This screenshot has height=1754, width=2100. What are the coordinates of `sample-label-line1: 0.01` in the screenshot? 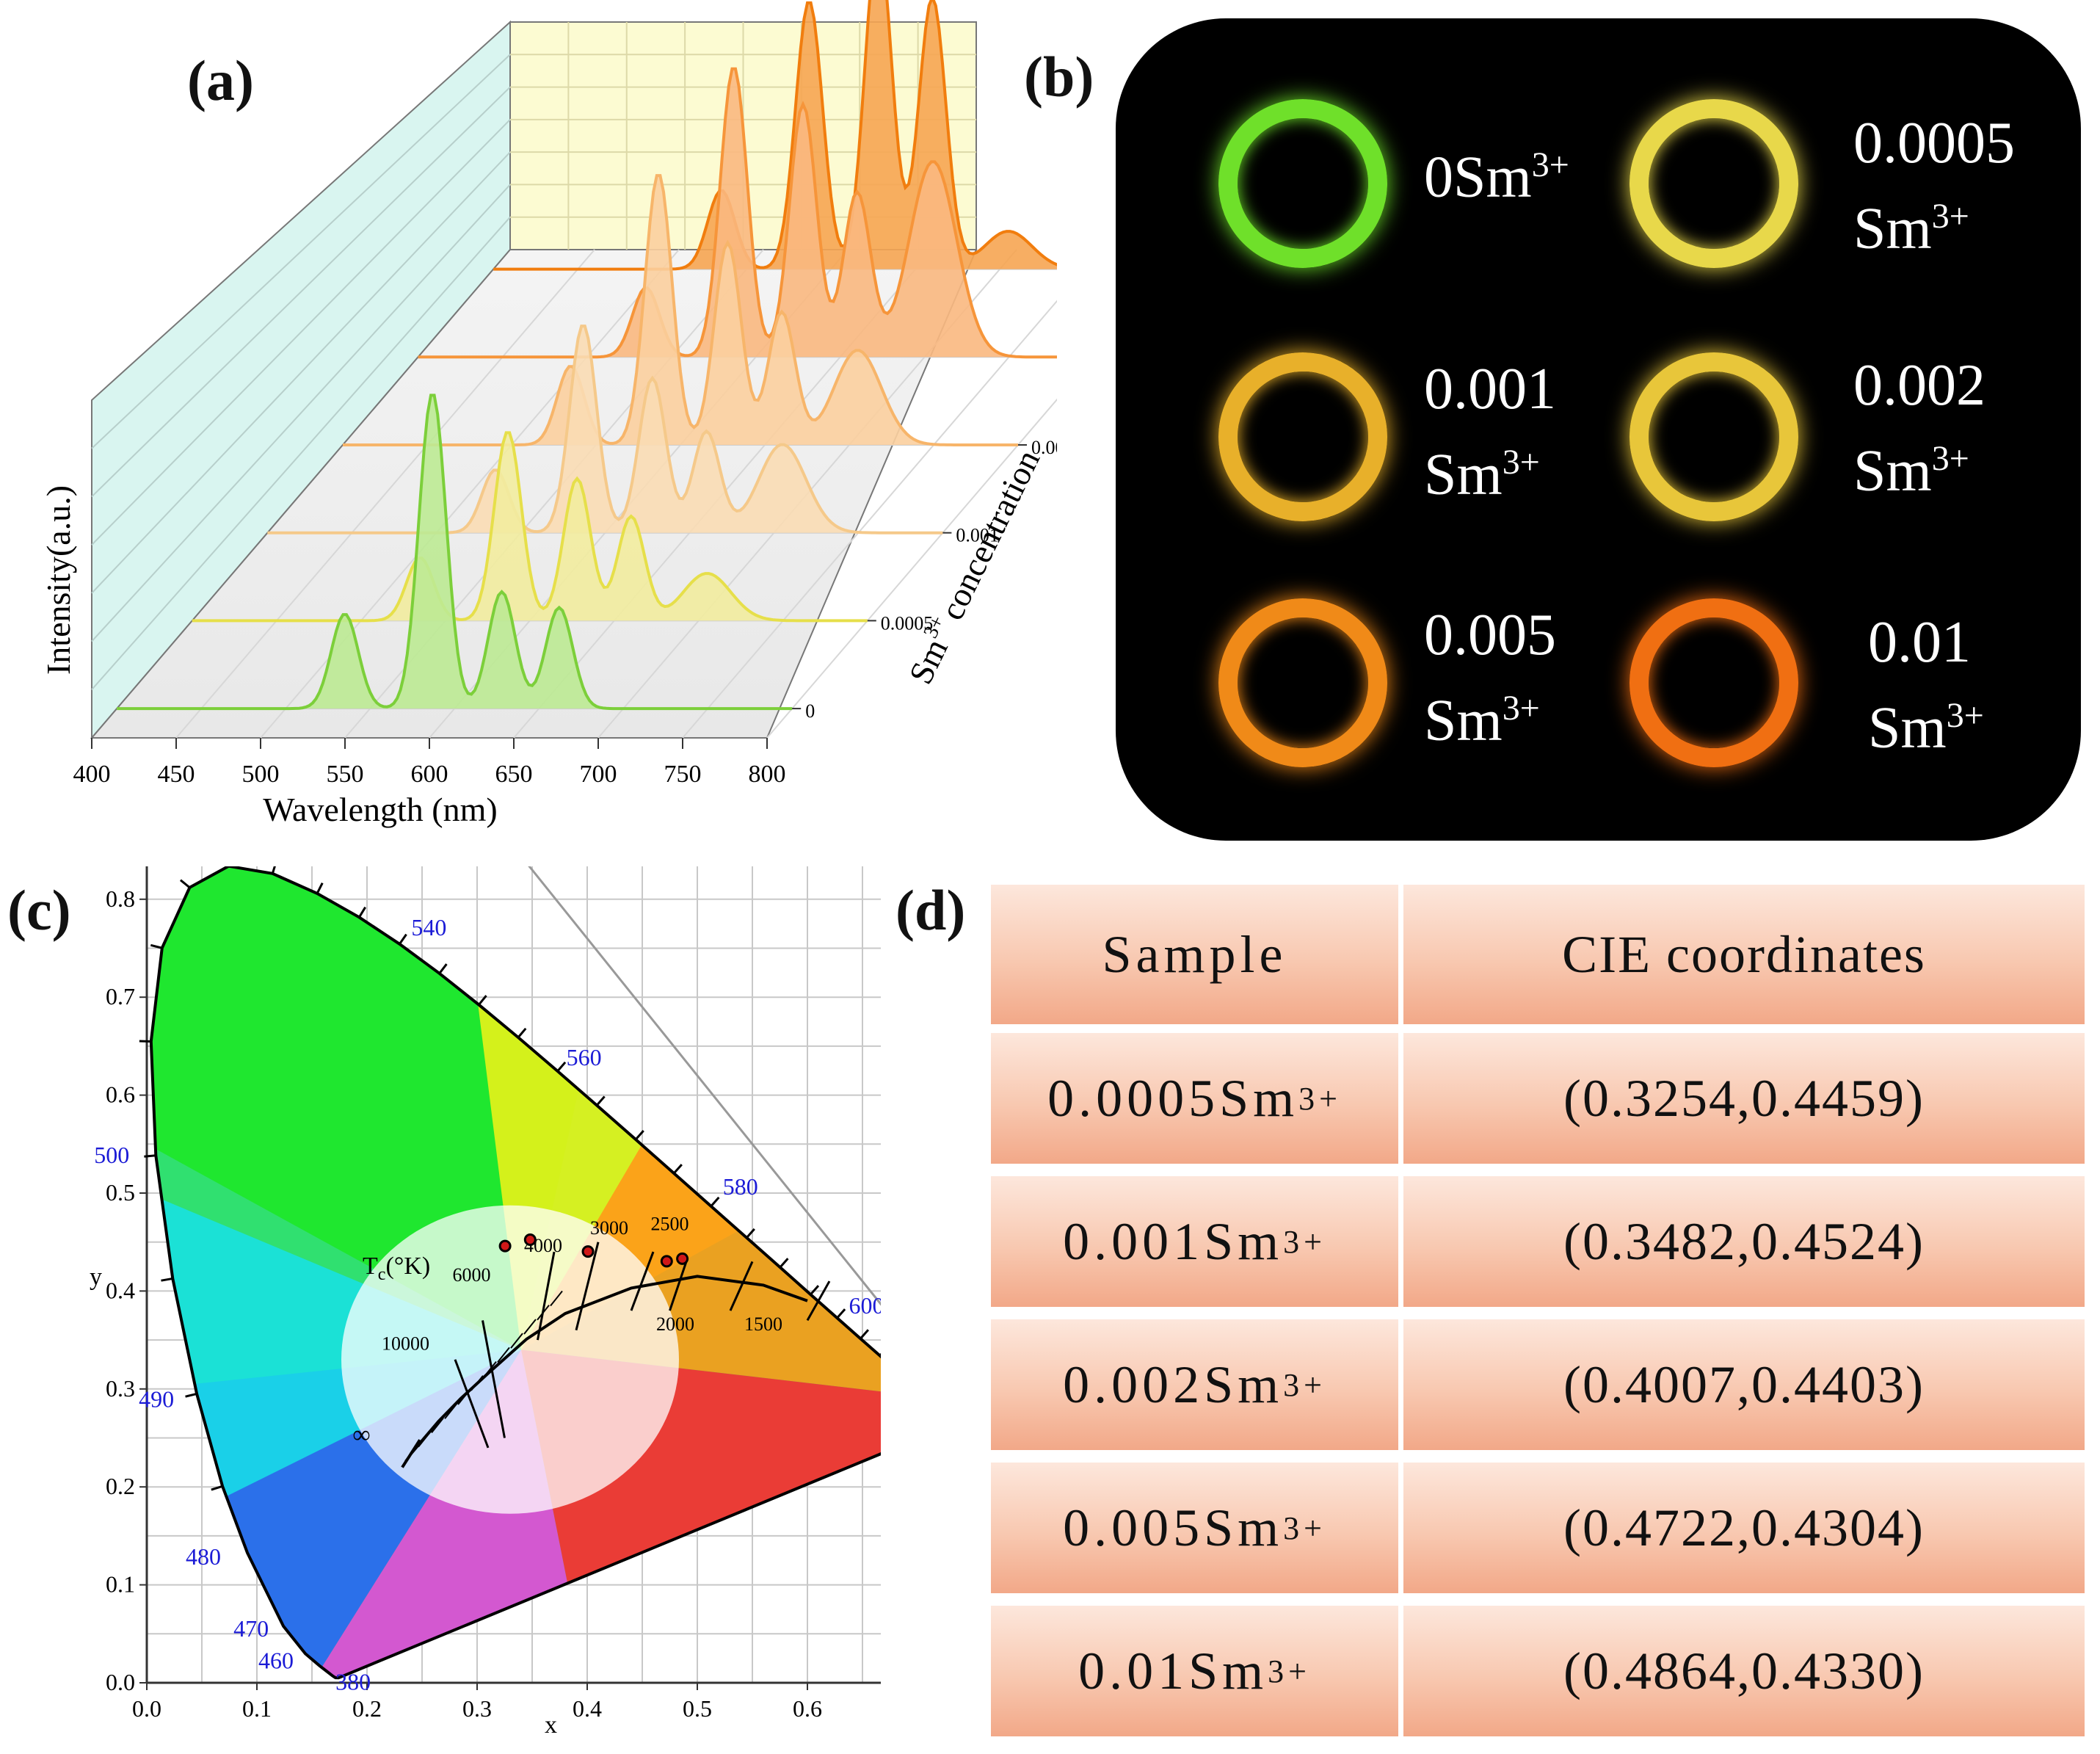 It's located at (1926, 642).